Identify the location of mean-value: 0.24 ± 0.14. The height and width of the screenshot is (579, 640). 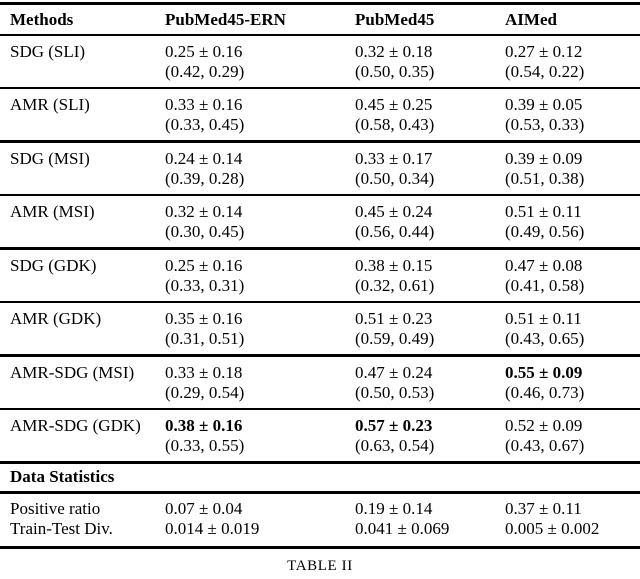
(204, 158).